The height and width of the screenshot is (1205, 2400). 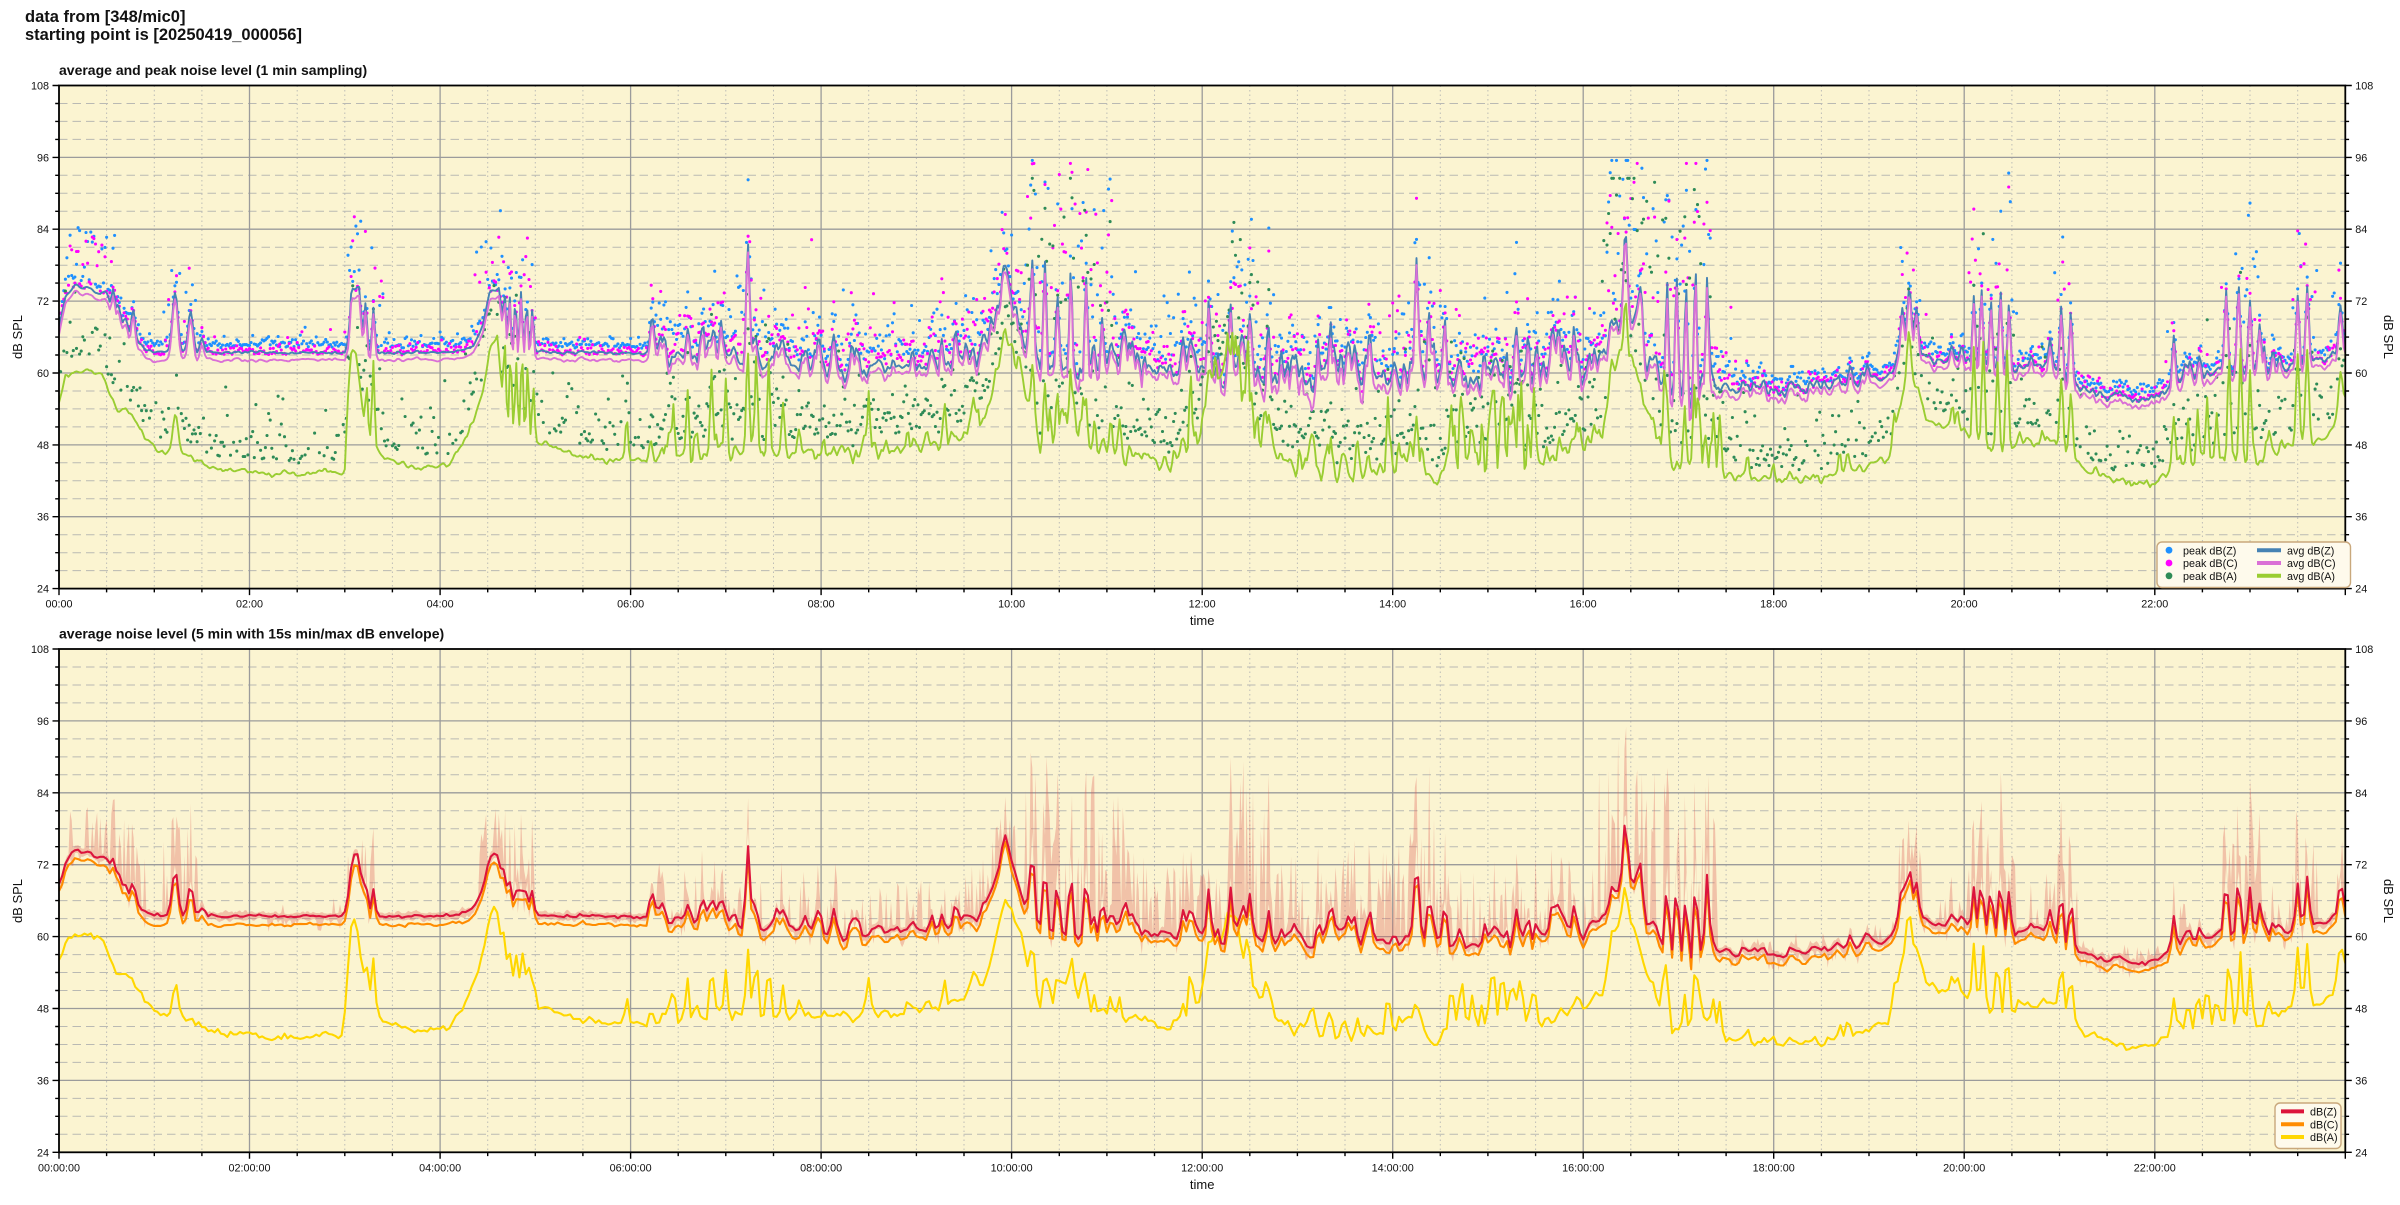 I want to click on svg-text: 16:00, so click(x=1583, y=605).